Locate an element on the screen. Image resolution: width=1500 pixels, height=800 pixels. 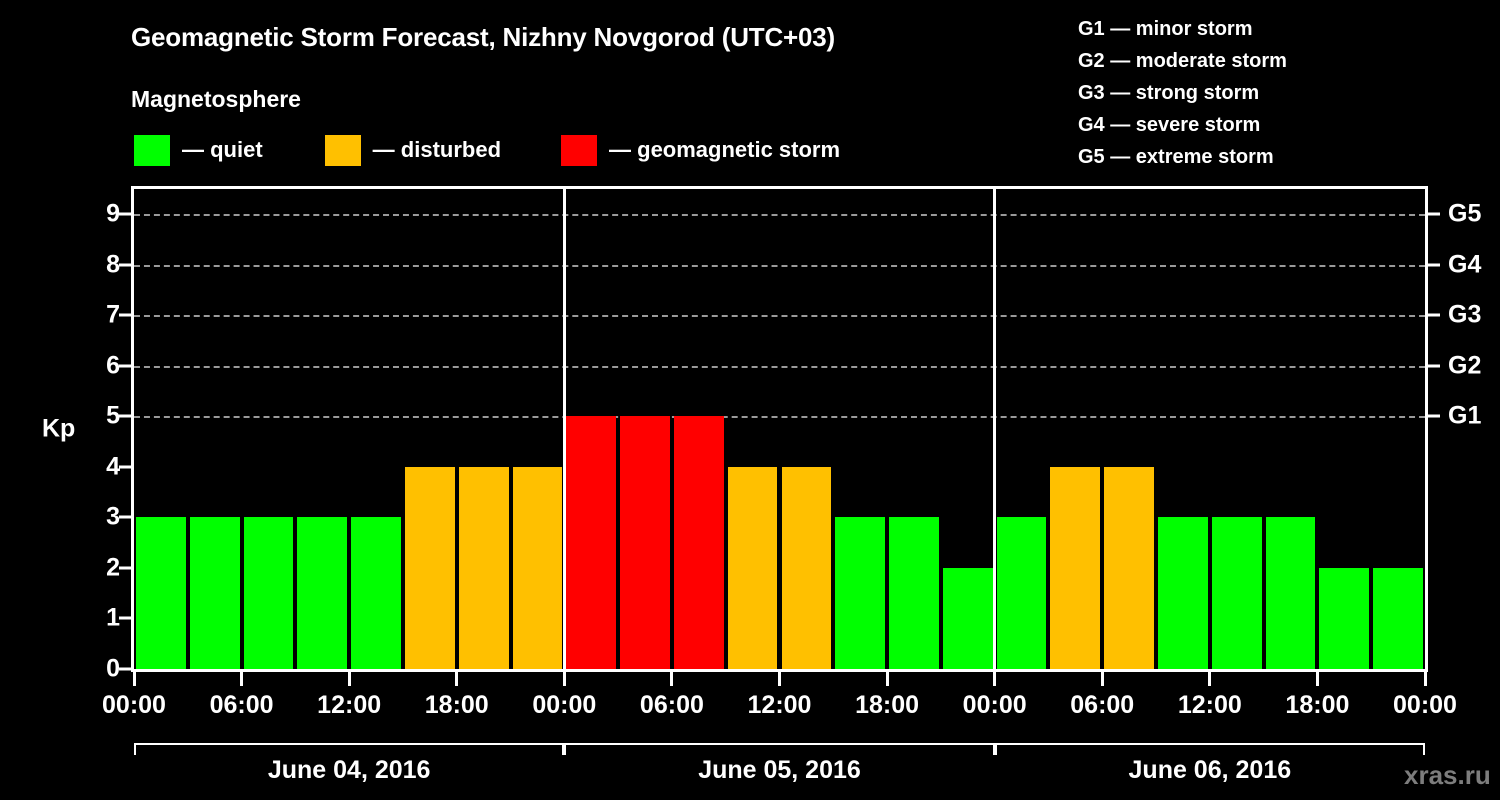
legend-swatch-storm is located at coordinates (579, 150).